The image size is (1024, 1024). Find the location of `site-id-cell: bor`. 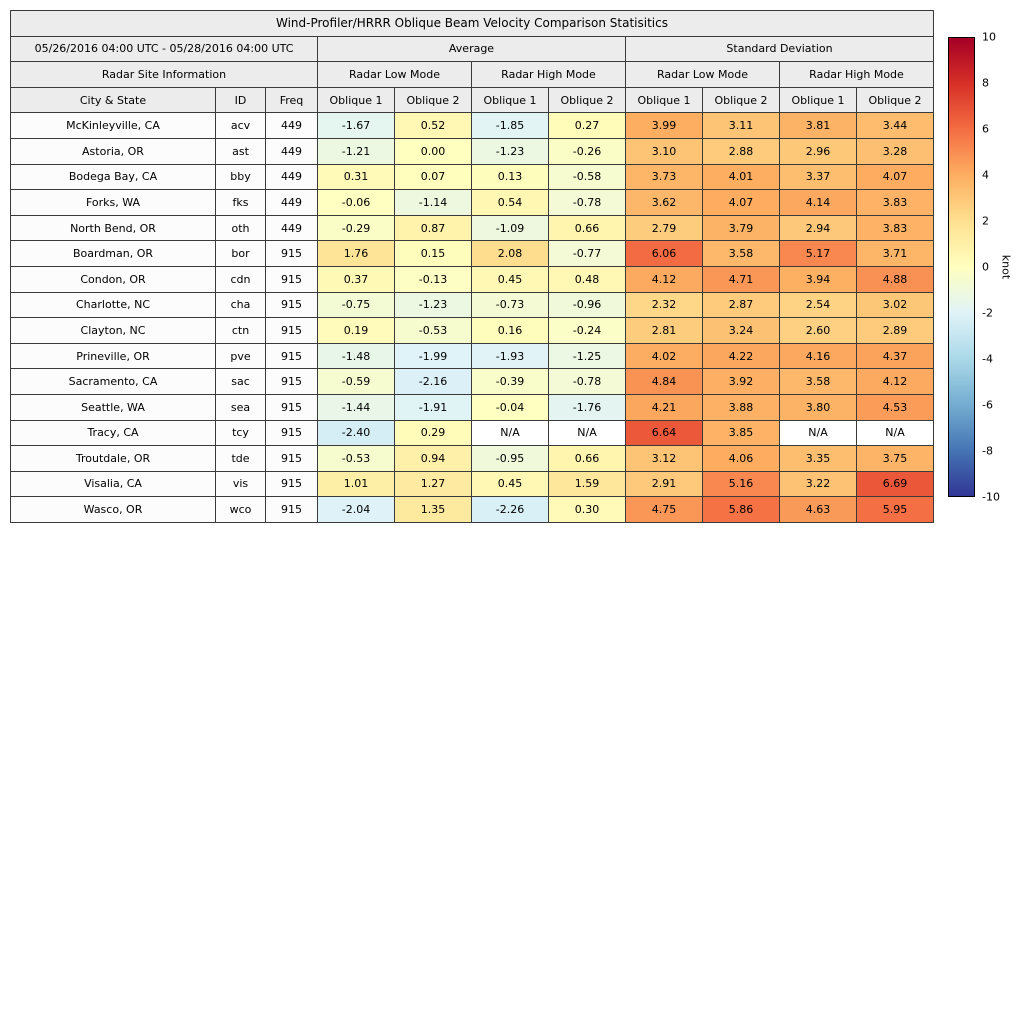

site-id-cell: bor is located at coordinates (240, 253).